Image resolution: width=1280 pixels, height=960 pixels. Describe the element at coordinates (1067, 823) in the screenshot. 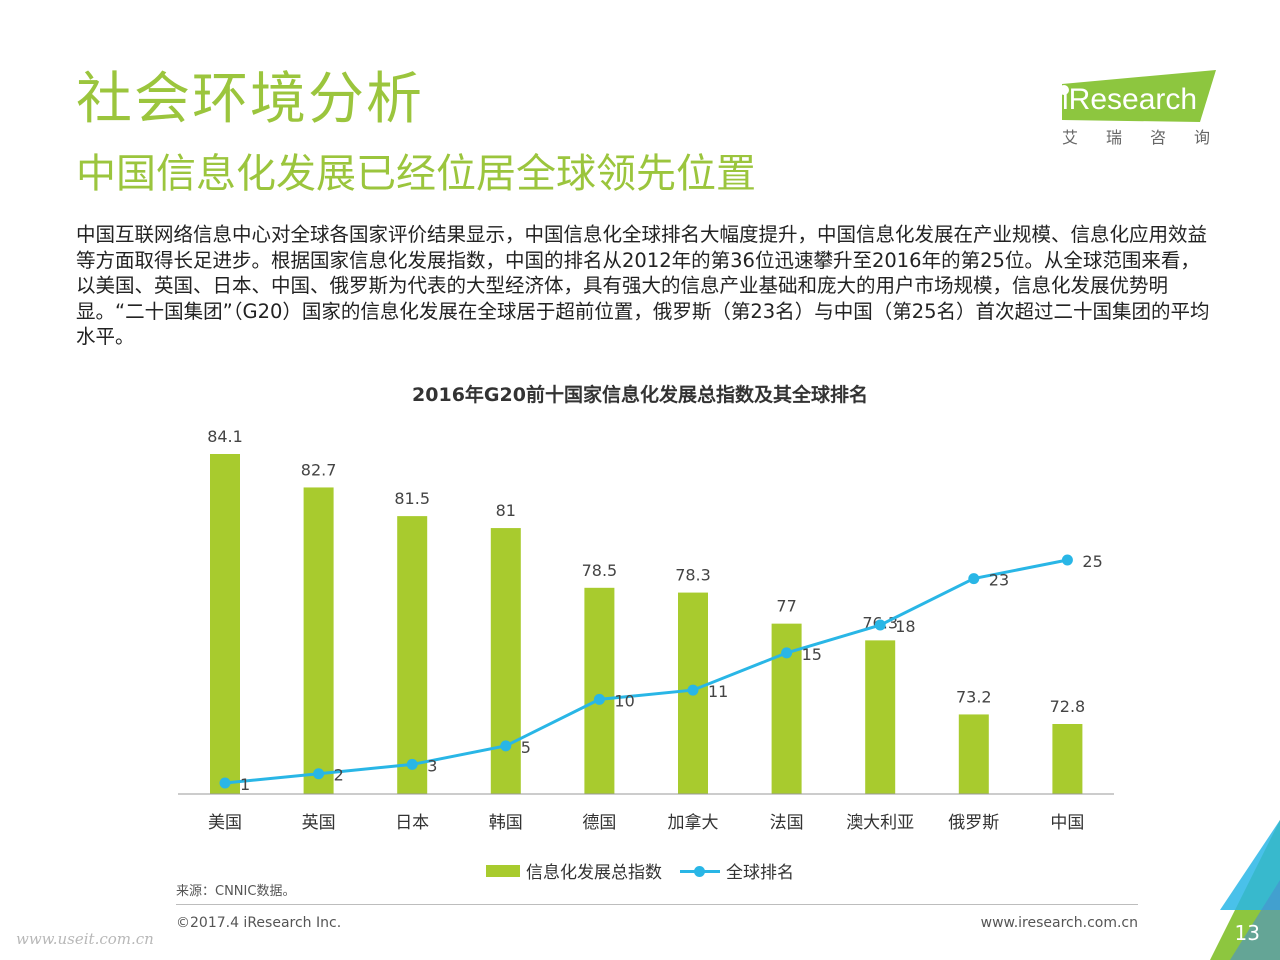

I see `x-tick-label-9: 中国` at that location.